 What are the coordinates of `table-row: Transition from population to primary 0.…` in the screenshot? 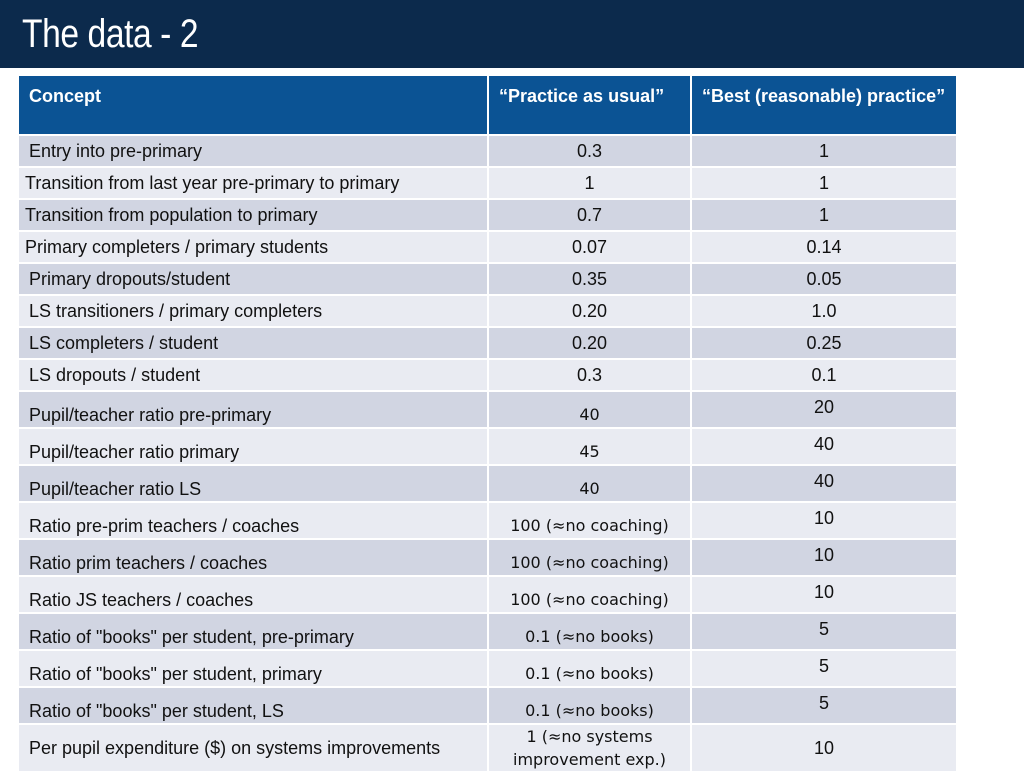 It's located at (487, 215).